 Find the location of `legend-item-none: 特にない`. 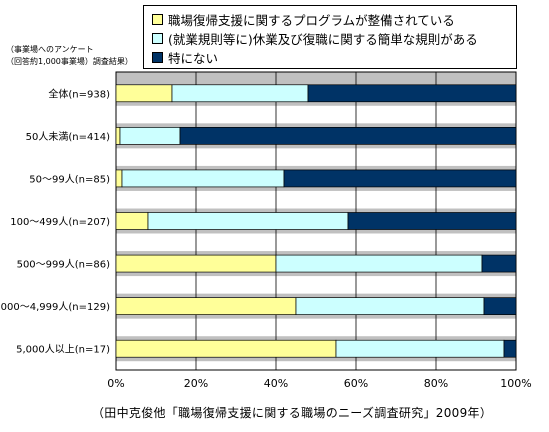

legend-item-none: 特にない is located at coordinates (185, 57).